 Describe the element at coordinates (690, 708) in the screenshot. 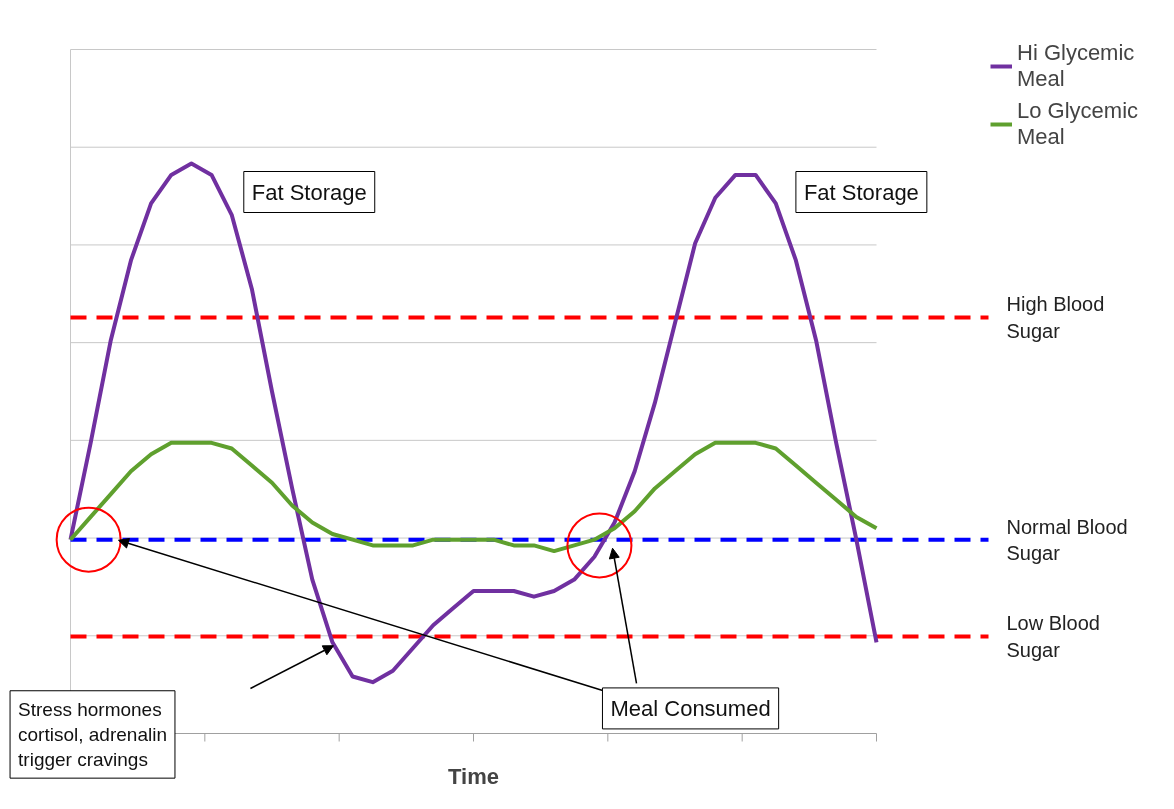

I see `annotation: Meal Consumed` at that location.